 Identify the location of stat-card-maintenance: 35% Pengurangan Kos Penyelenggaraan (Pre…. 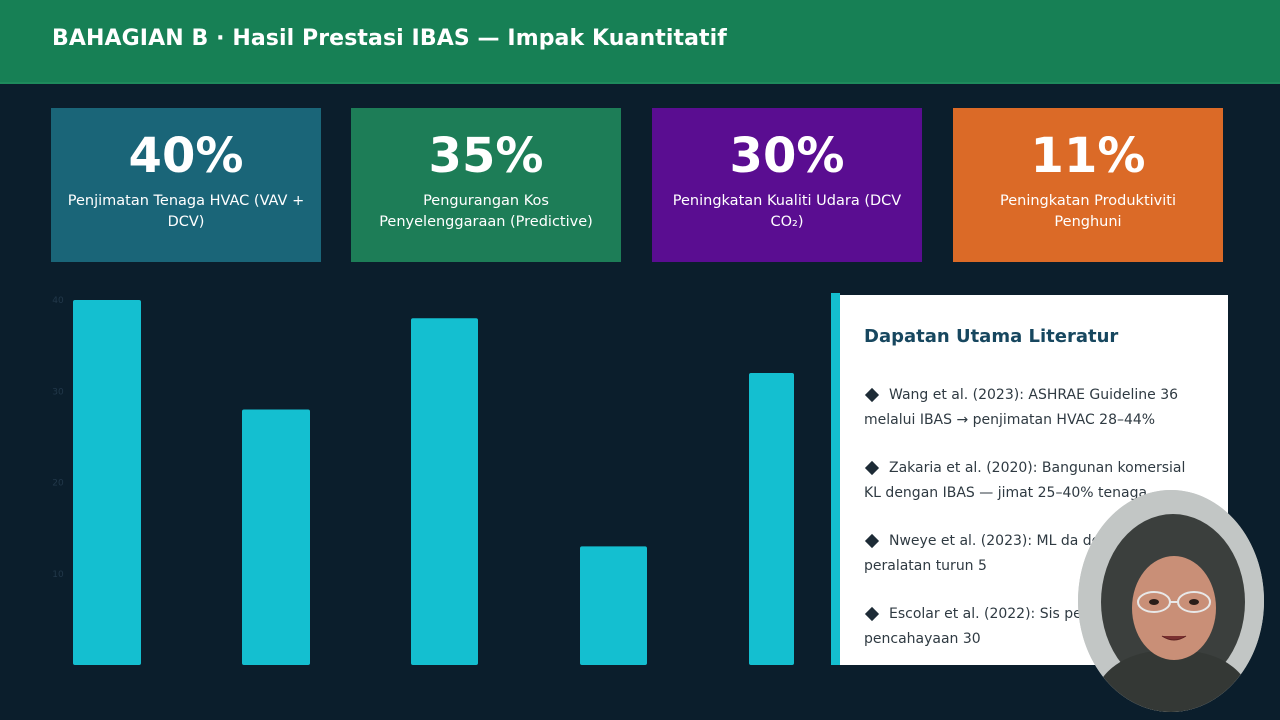
(486, 185).